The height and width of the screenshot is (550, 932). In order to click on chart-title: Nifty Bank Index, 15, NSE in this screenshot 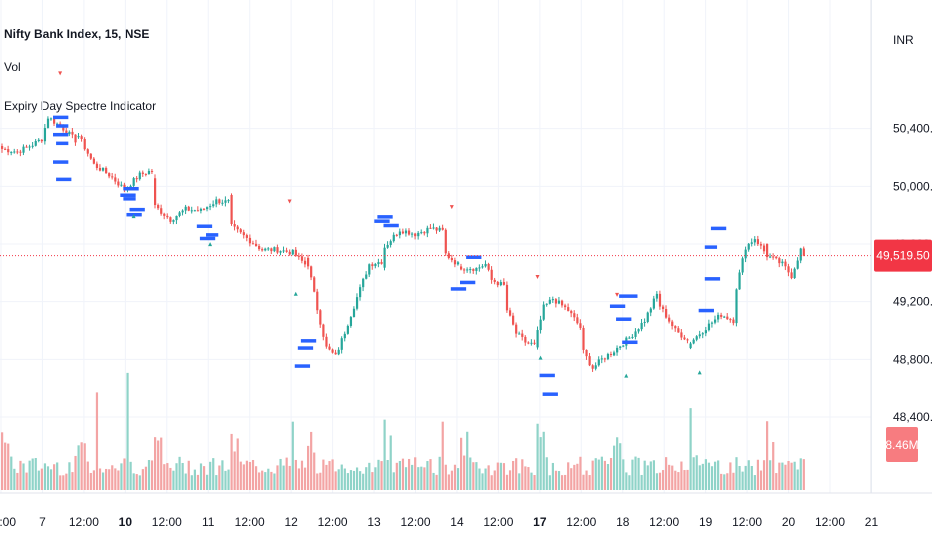, I will do `click(77, 34)`.